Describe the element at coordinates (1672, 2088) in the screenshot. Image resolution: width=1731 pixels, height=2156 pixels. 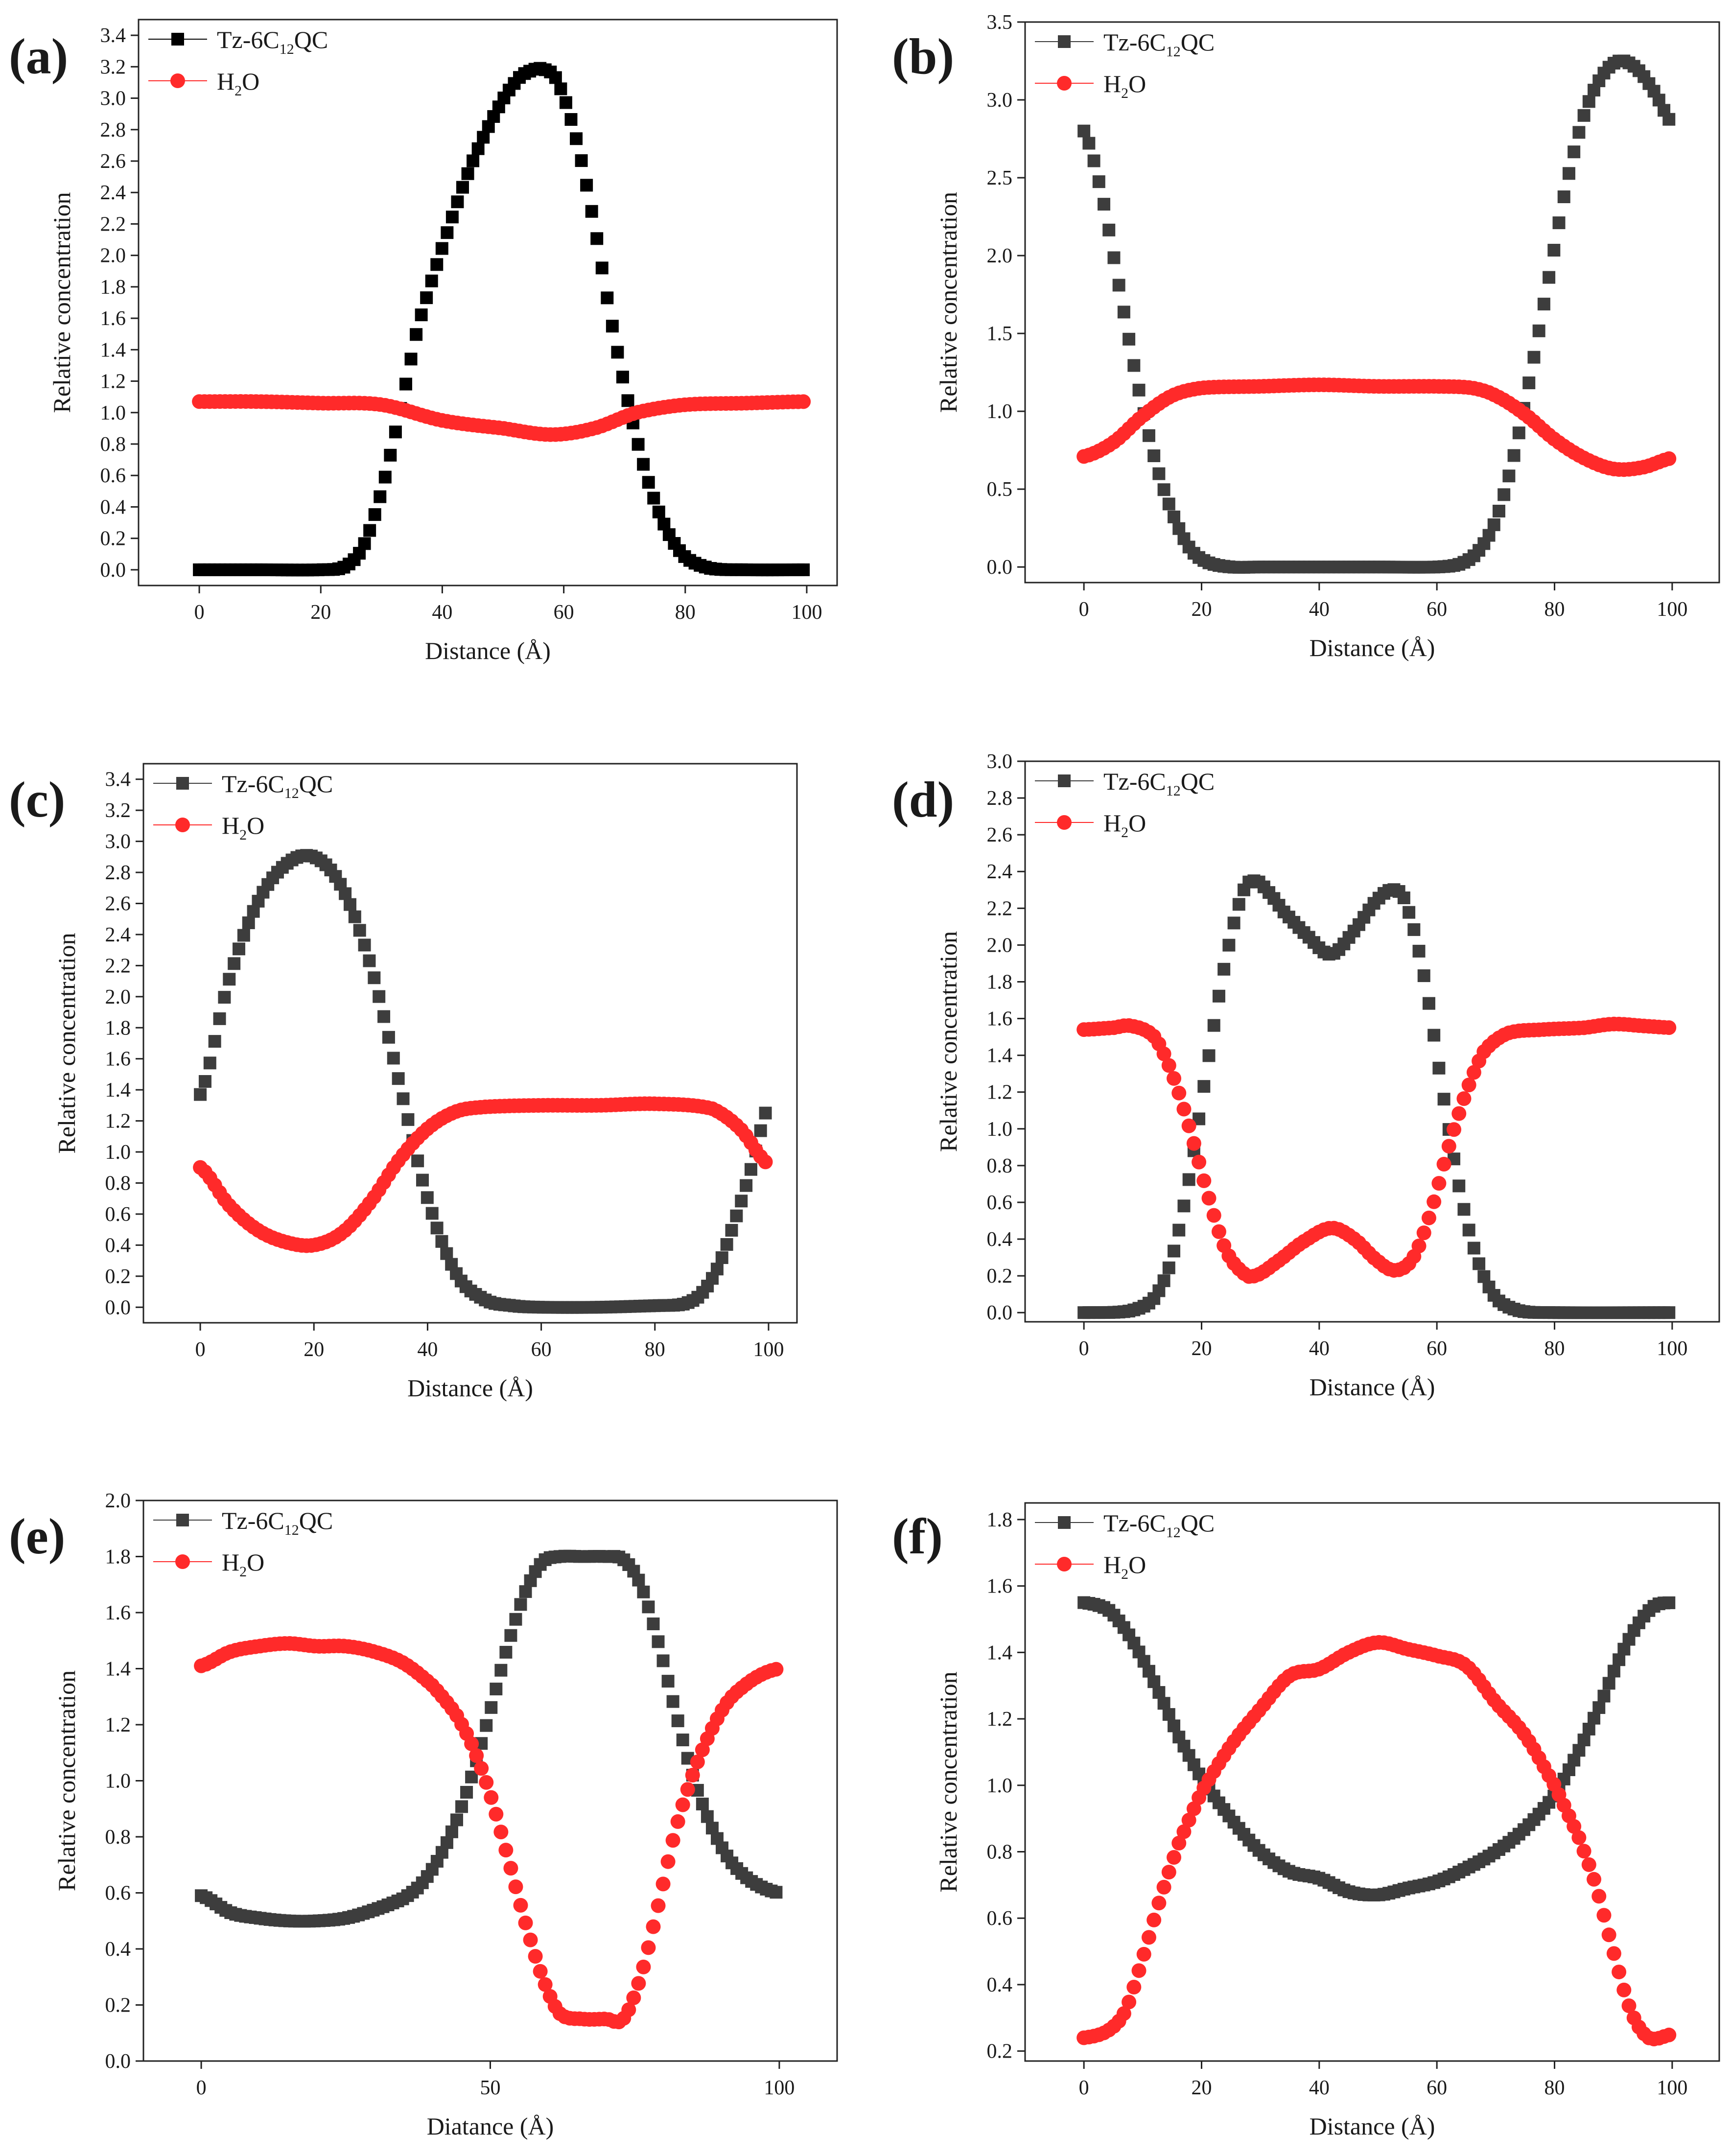
I see `x-tick-label: 100` at that location.